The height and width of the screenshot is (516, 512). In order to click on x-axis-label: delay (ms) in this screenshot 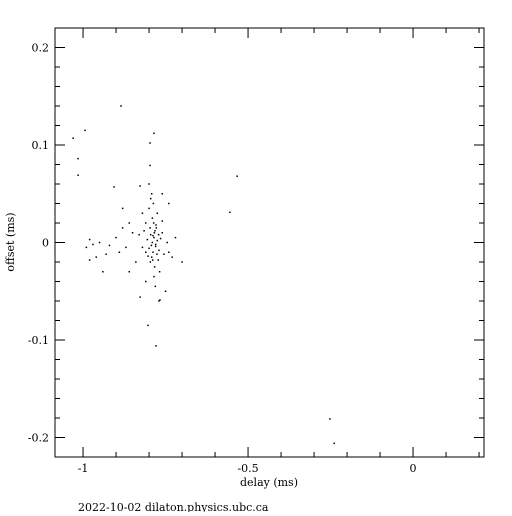, I will do `click(269, 482)`.